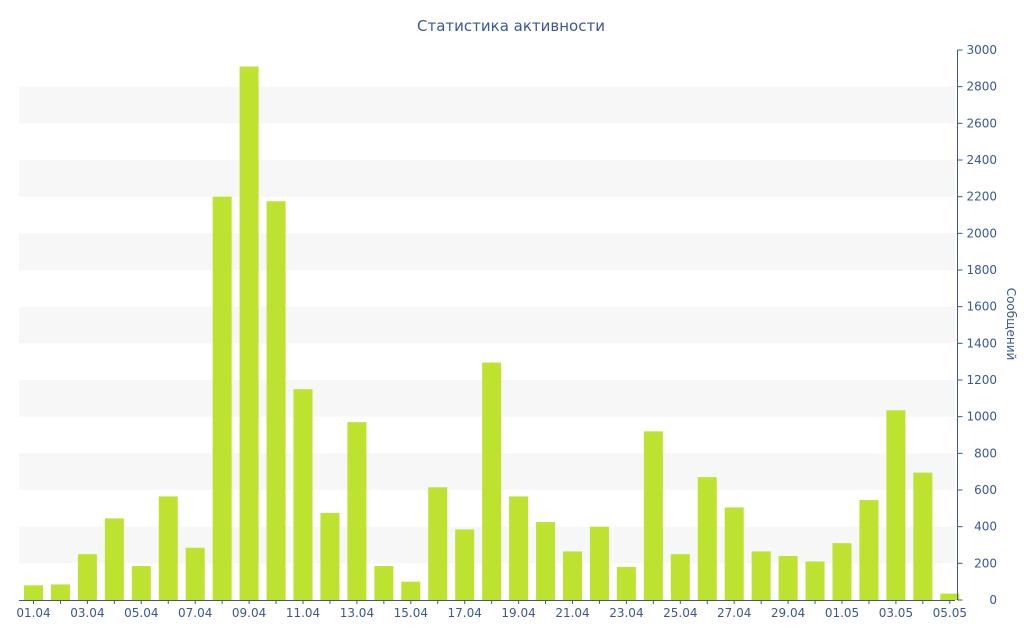 The image size is (1024, 640). Describe the element at coordinates (33, 592) in the screenshot. I see `bar-01.04` at that location.